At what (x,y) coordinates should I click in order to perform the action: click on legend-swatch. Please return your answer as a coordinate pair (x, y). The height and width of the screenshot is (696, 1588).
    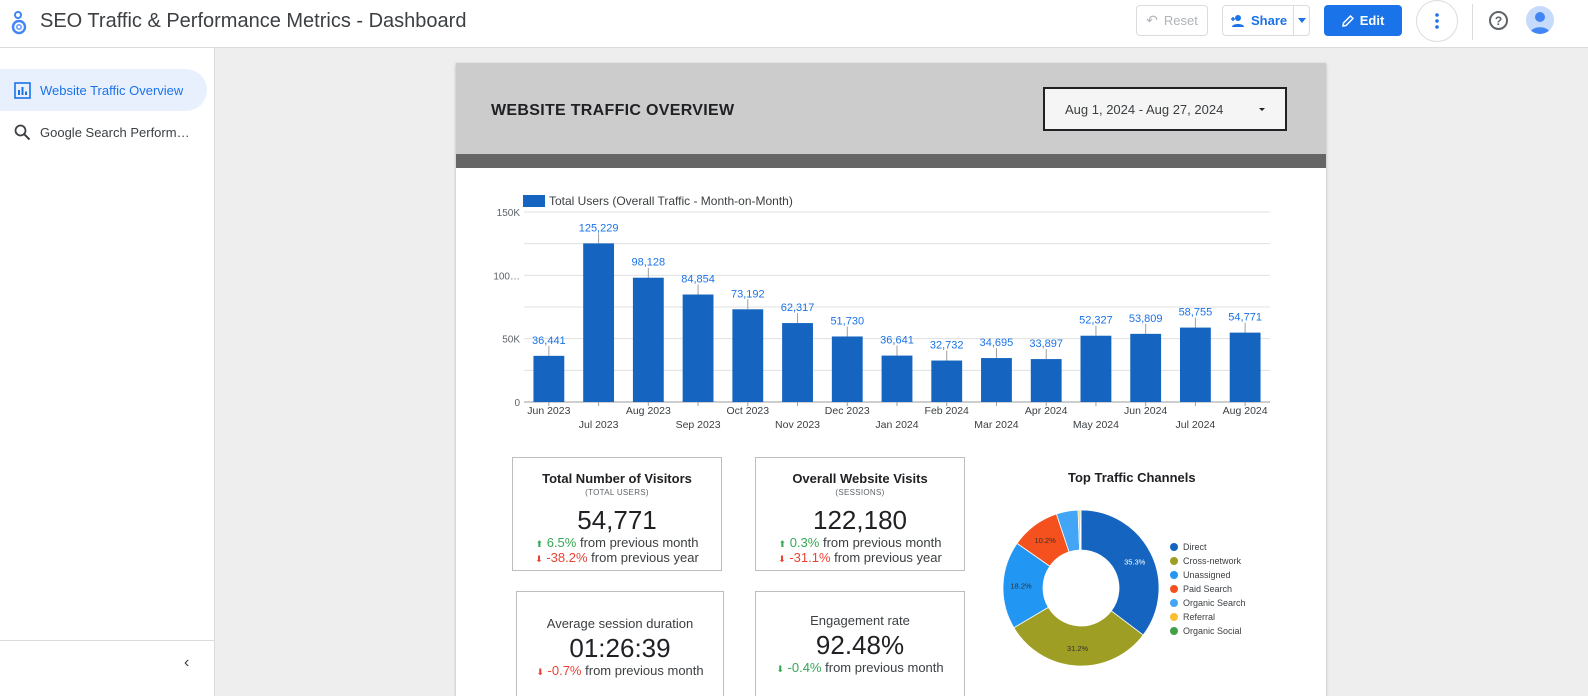
    Looking at the image, I should click on (534, 201).